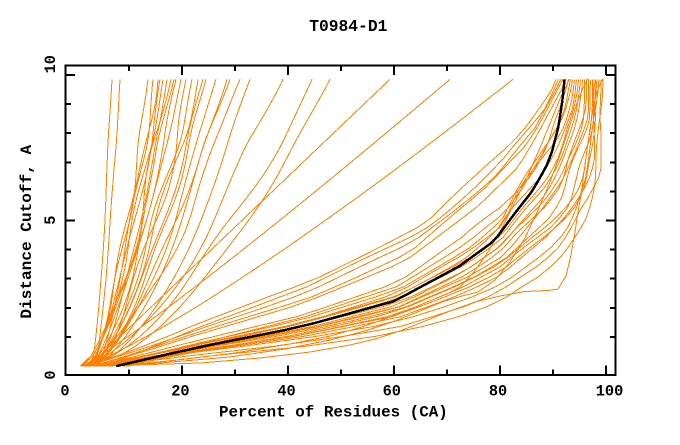 The width and height of the screenshot is (680, 445). What do you see at coordinates (610, 391) in the screenshot?
I see `svg-text: 100` at bounding box center [610, 391].